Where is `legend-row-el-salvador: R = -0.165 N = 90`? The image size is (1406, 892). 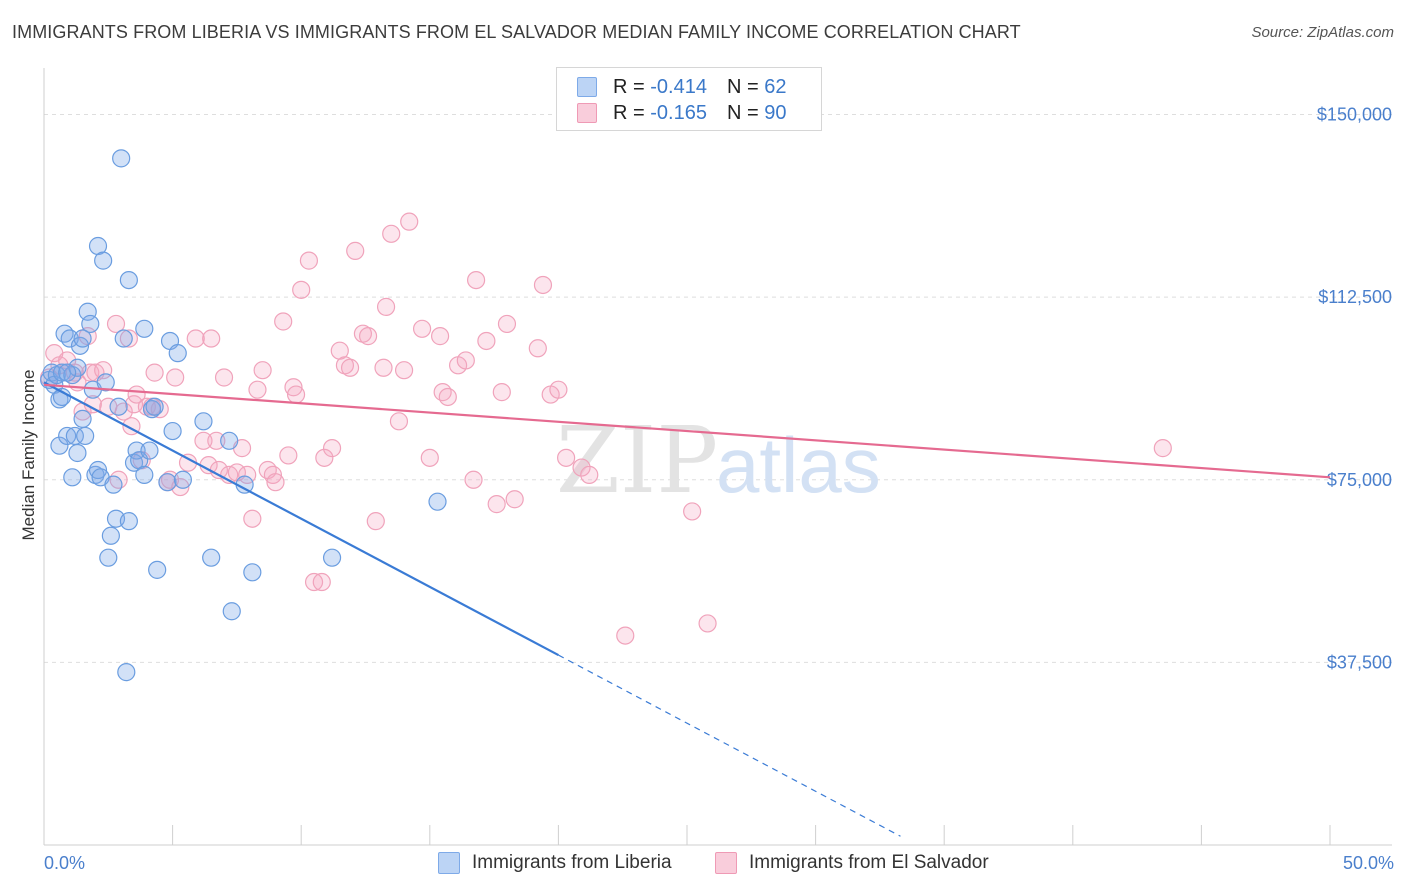 legend-row-el-salvador: R = -0.165 N = 90 is located at coordinates (681, 113).